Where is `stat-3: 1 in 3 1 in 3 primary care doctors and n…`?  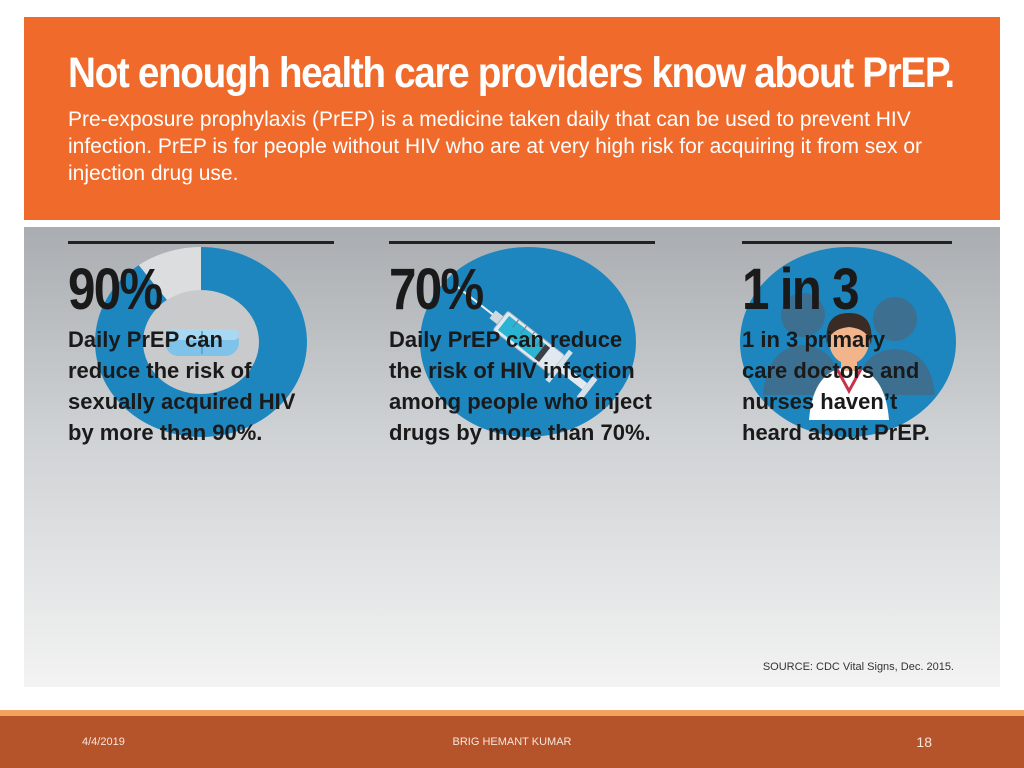 stat-3: 1 in 3 1 in 3 primary care doctors and n… is located at coordinates (877, 344).